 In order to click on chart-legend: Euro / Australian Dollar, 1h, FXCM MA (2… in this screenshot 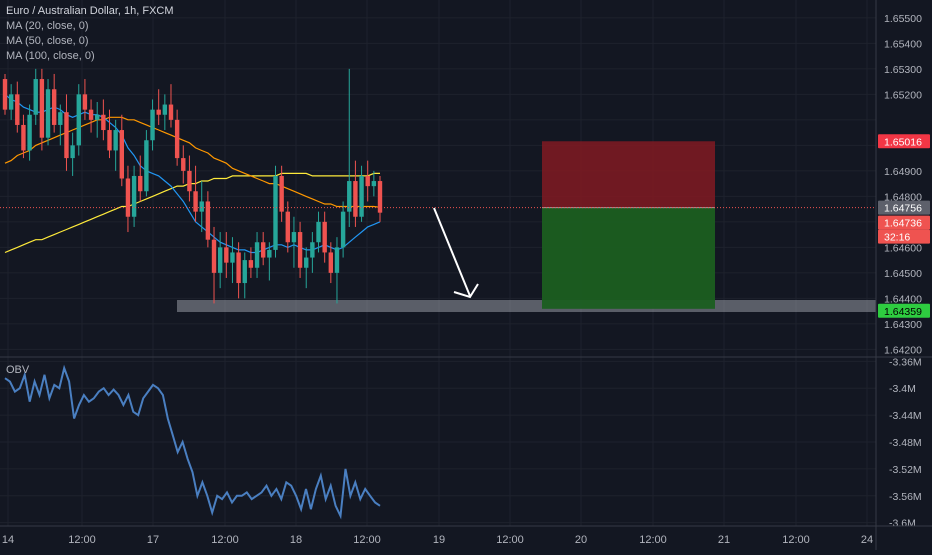, I will do `click(90, 34)`.